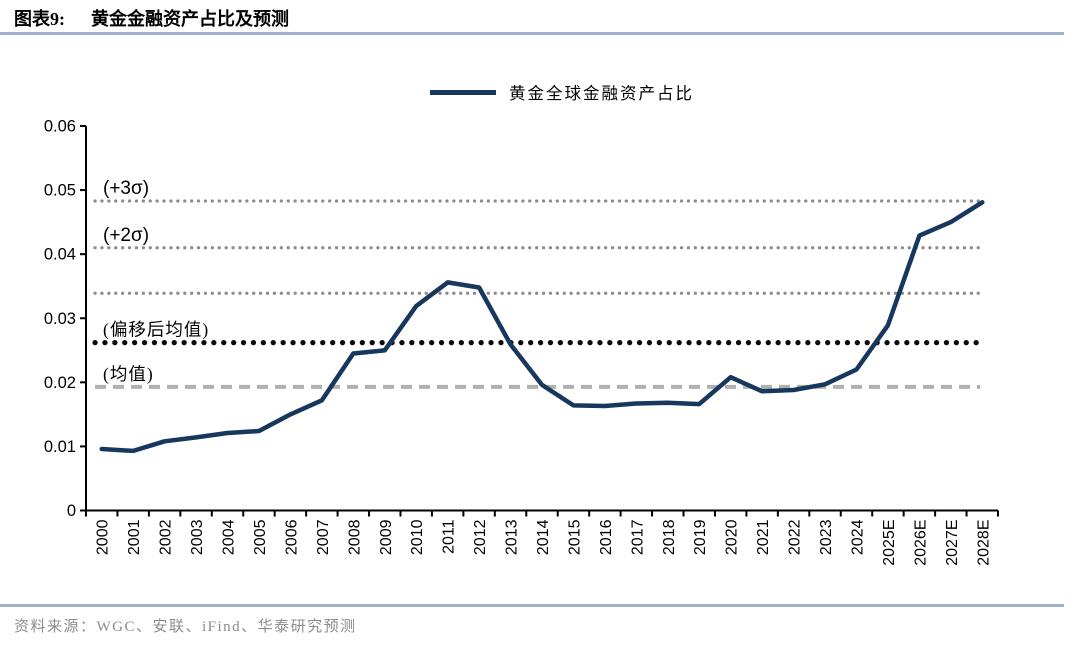  What do you see at coordinates (60, 319) in the screenshot?
I see `y-tick-label: 0.03` at bounding box center [60, 319].